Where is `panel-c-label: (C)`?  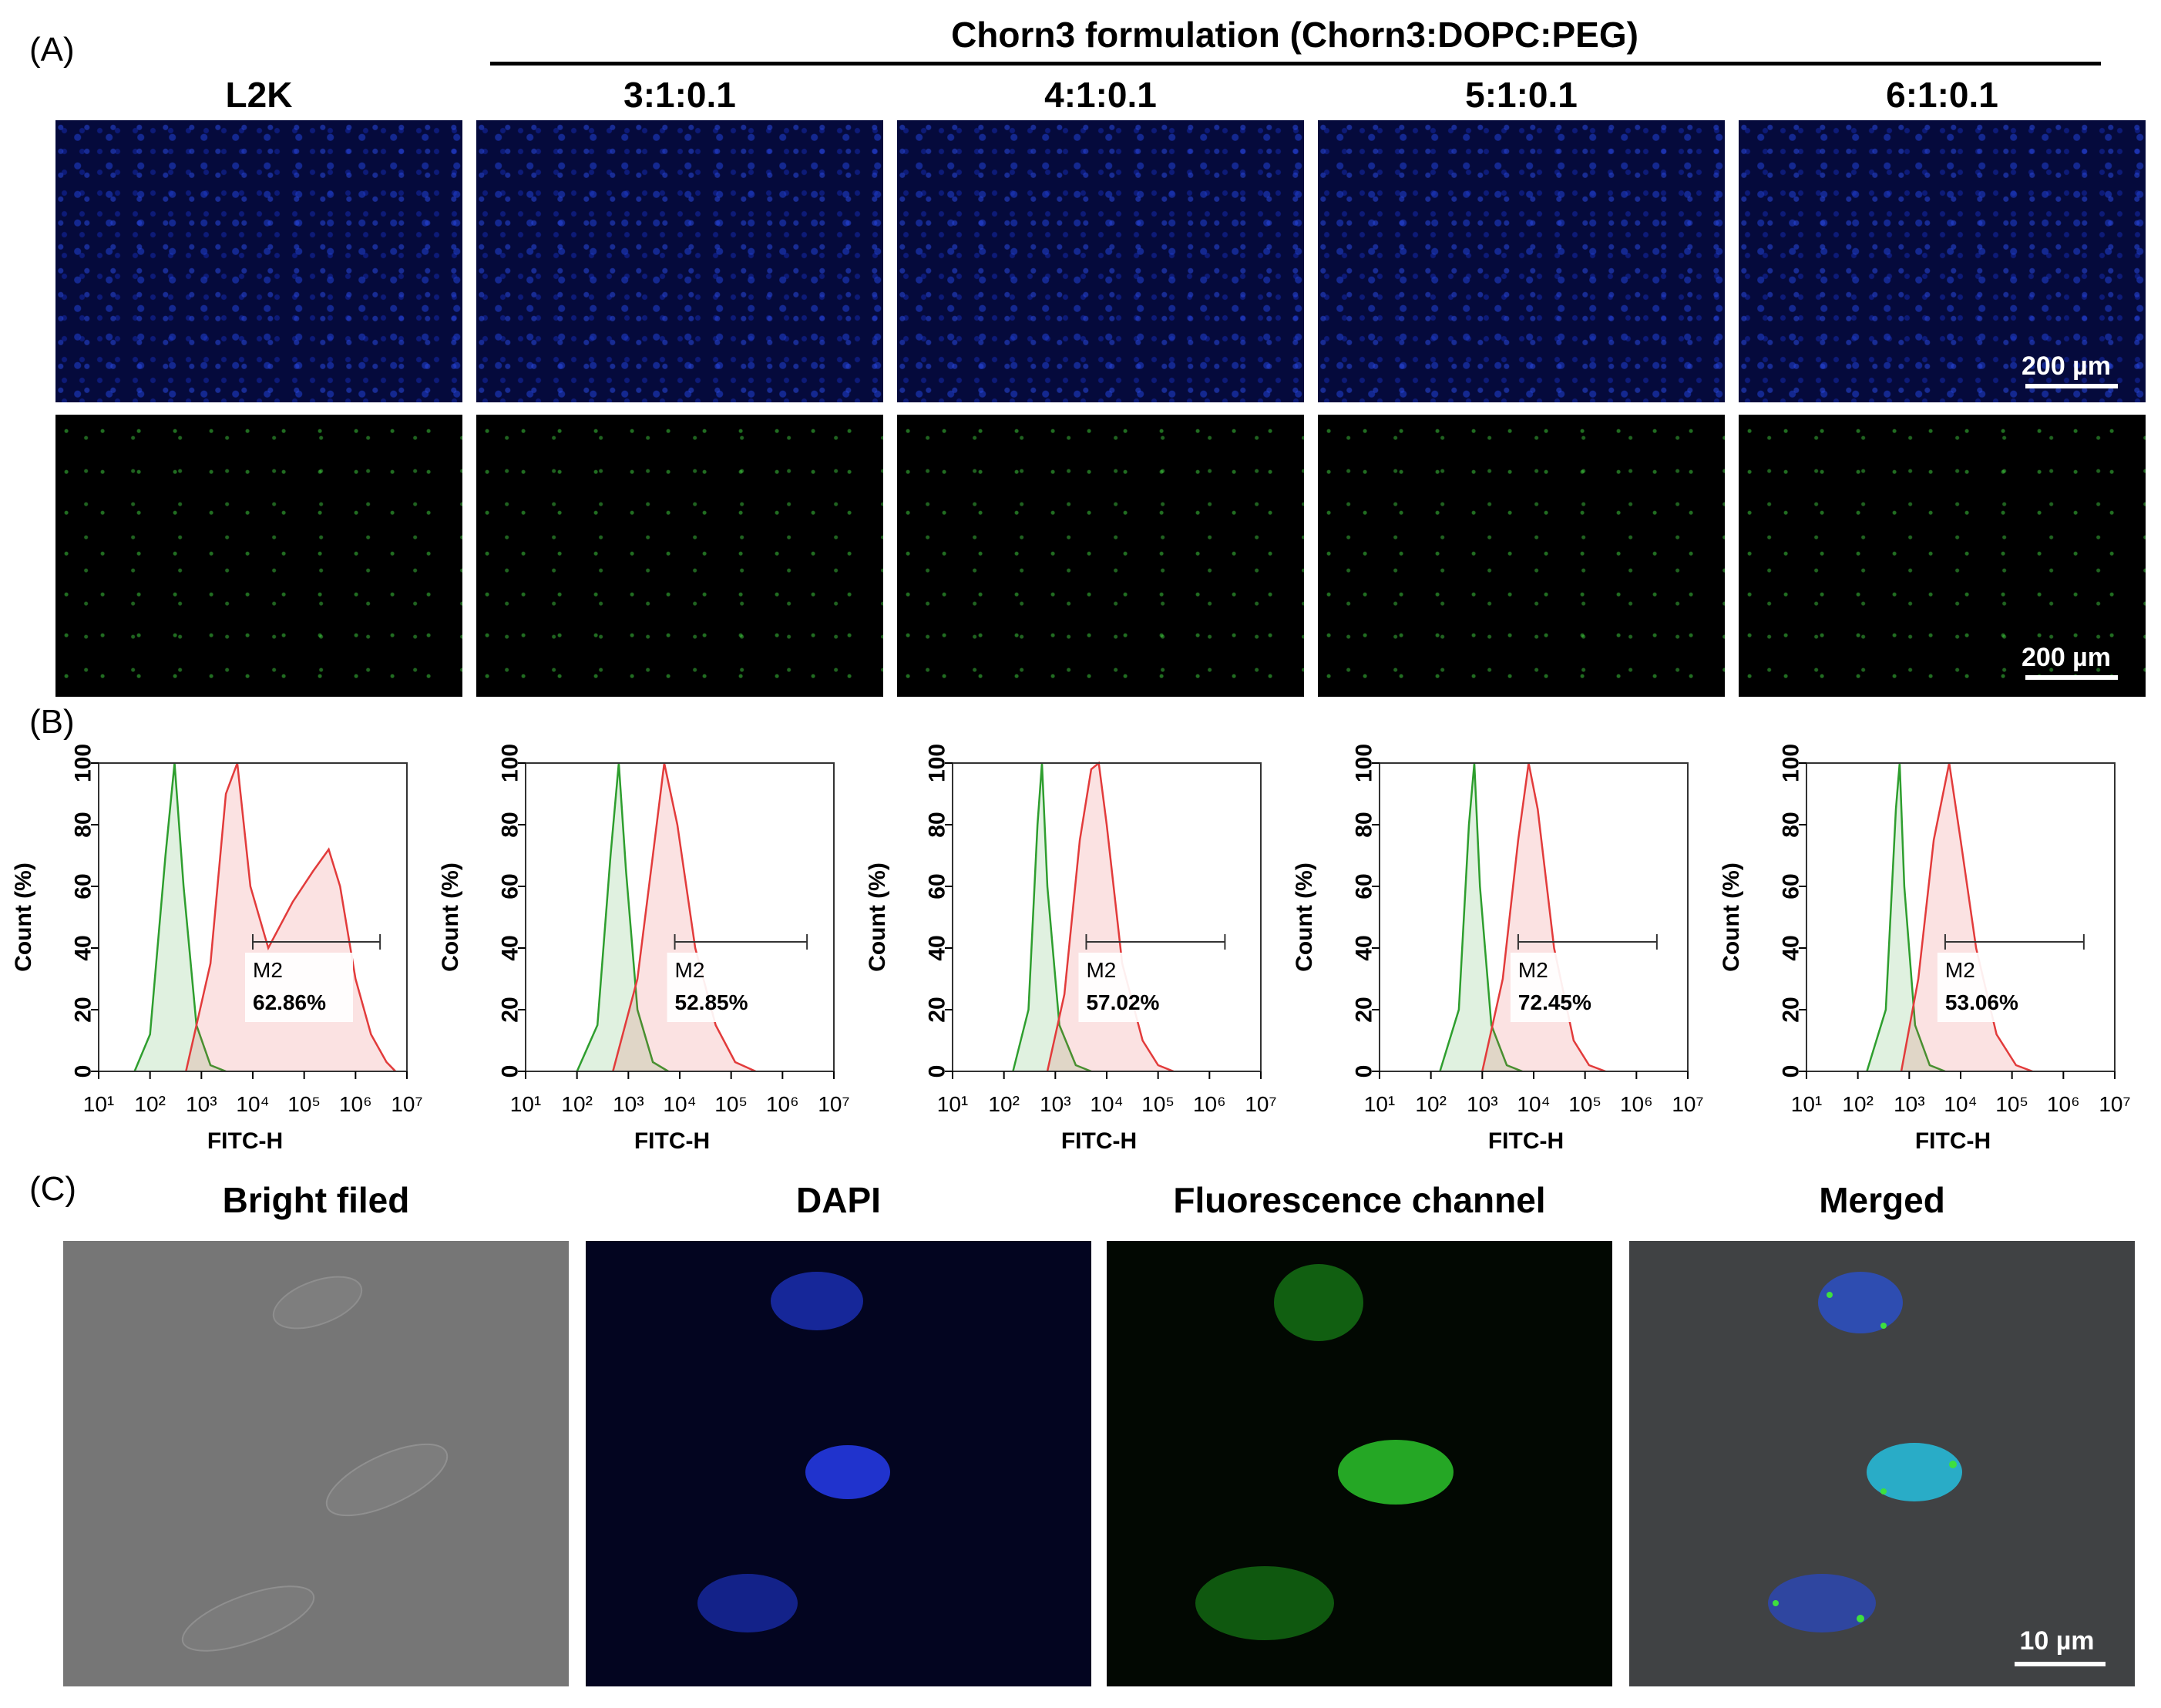
panel-c-label: (C) is located at coordinates (53, 1189).